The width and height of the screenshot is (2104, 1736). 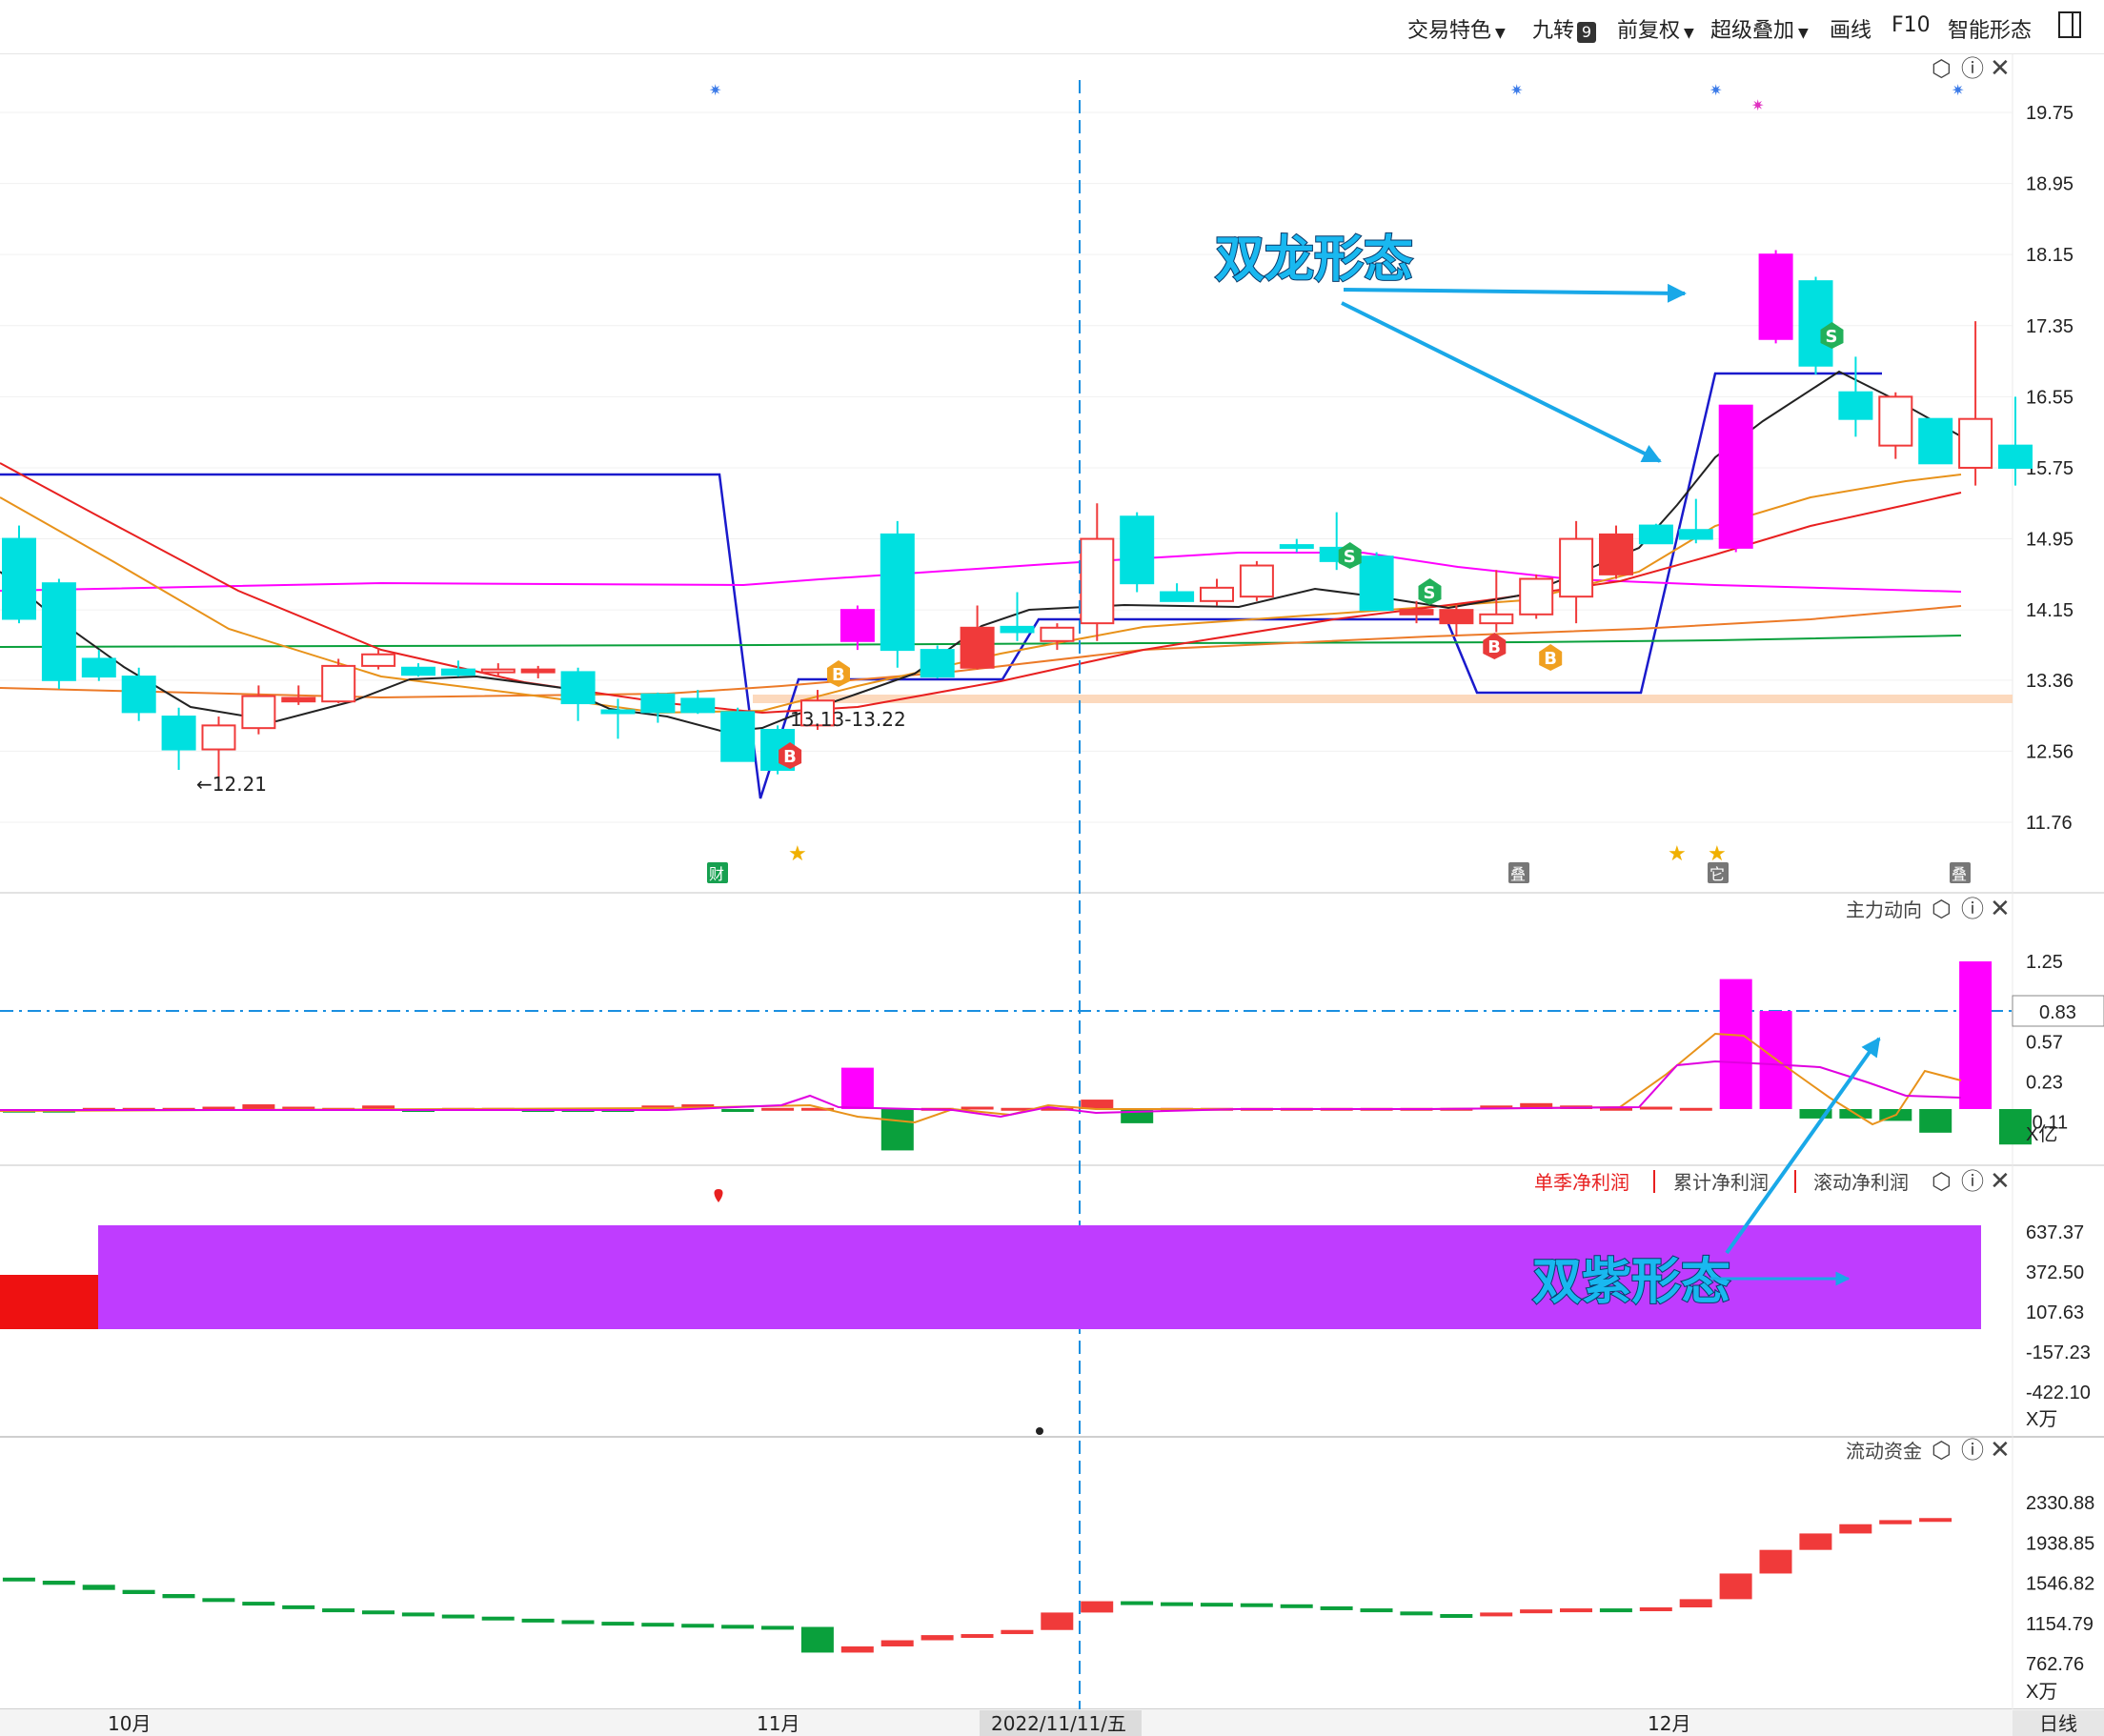 What do you see at coordinates (2042, 1692) in the screenshot?
I see `liquidity-unit: X万` at bounding box center [2042, 1692].